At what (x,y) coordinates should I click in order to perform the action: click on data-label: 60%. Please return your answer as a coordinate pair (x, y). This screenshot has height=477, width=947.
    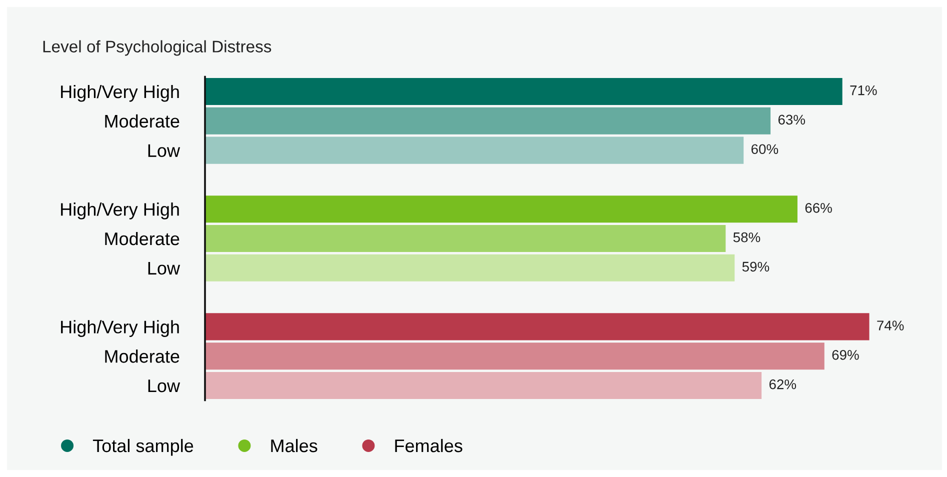
    Looking at the image, I should click on (764, 149).